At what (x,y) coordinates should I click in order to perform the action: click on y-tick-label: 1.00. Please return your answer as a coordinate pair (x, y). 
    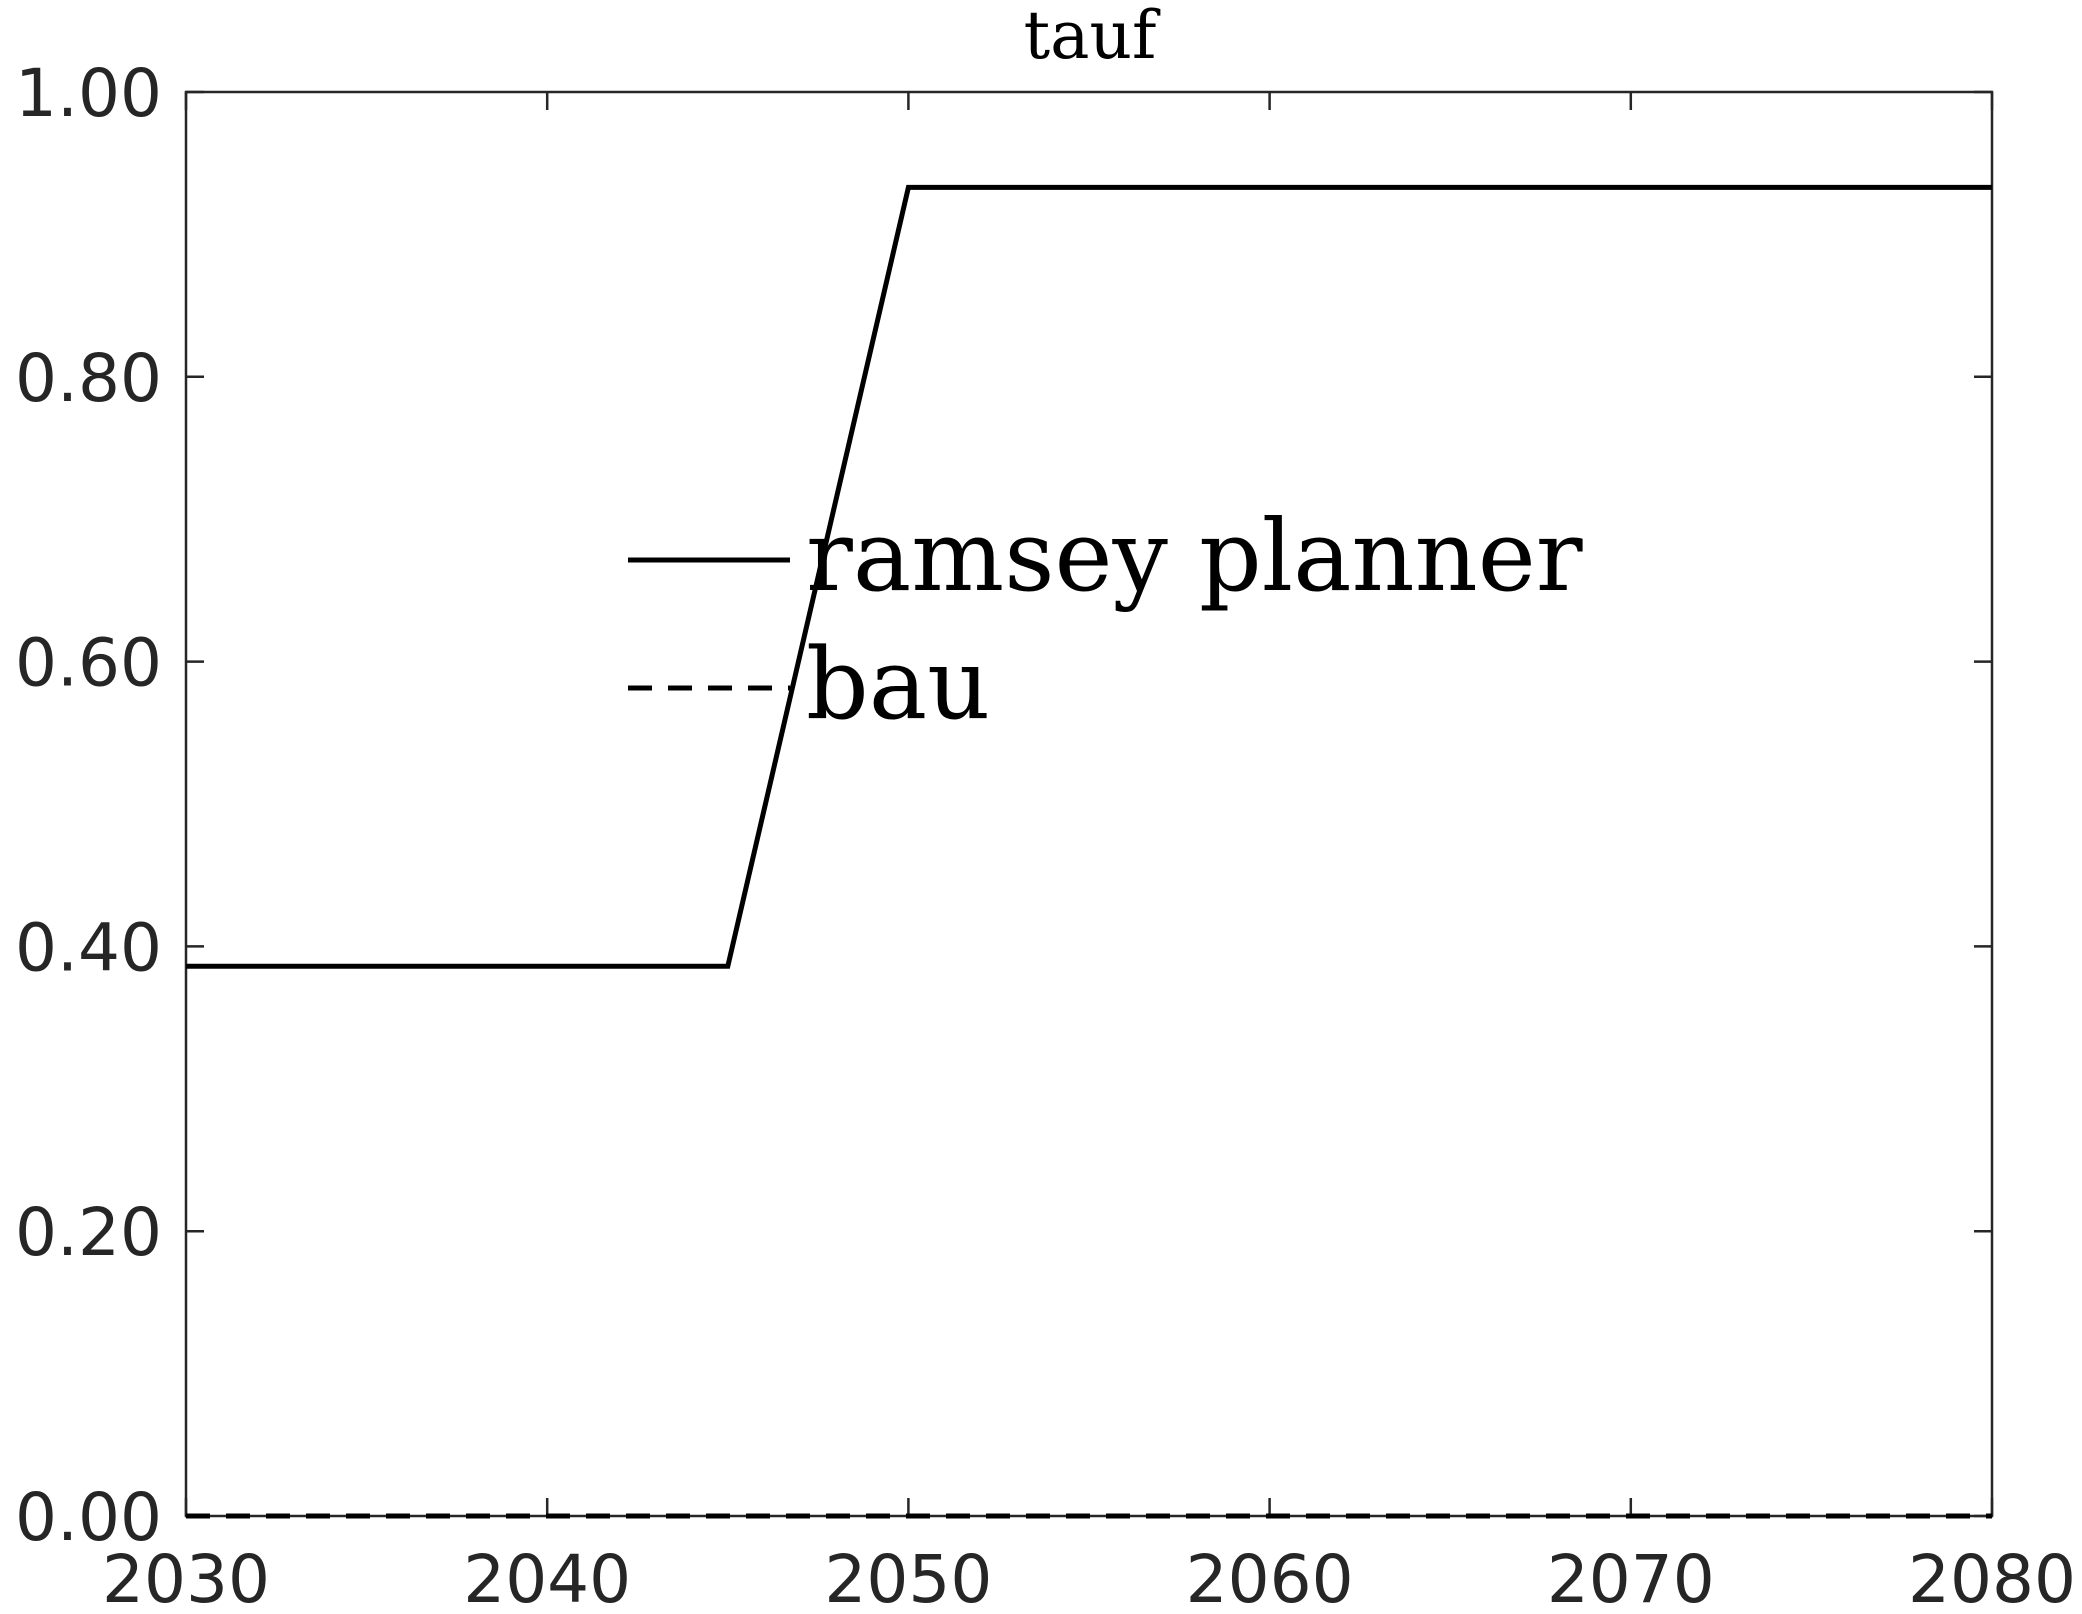
    Looking at the image, I should click on (88, 93).